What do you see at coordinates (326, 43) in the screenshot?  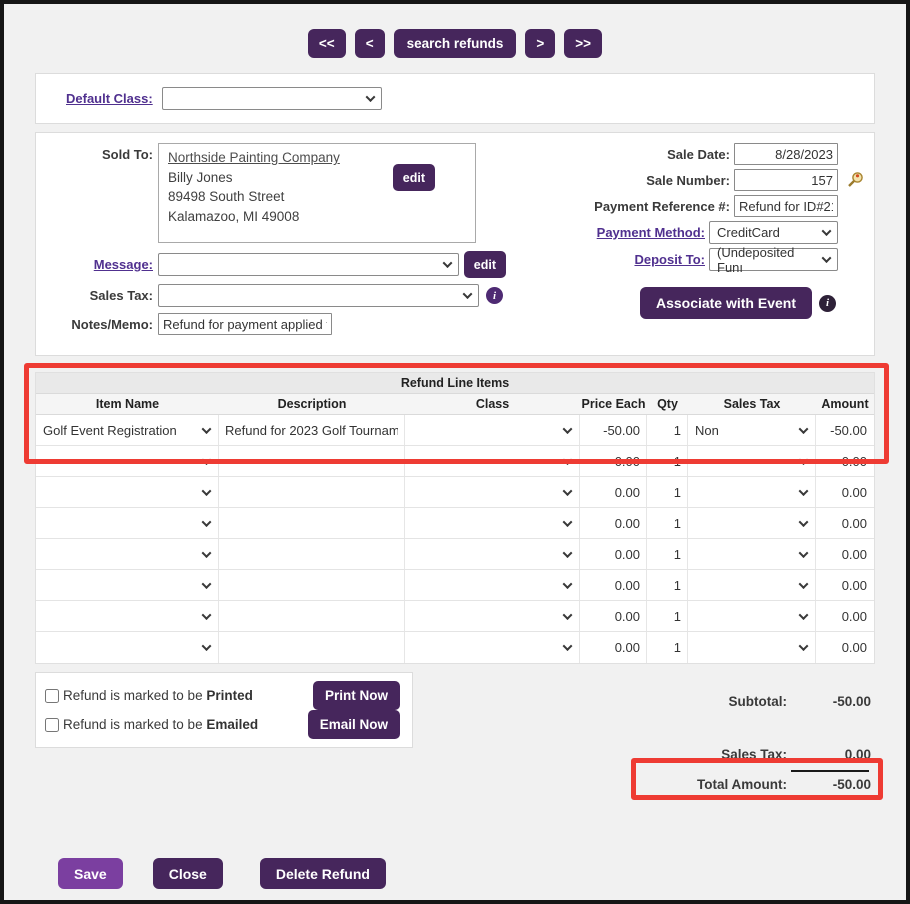 I see `first-record-button: <<` at bounding box center [326, 43].